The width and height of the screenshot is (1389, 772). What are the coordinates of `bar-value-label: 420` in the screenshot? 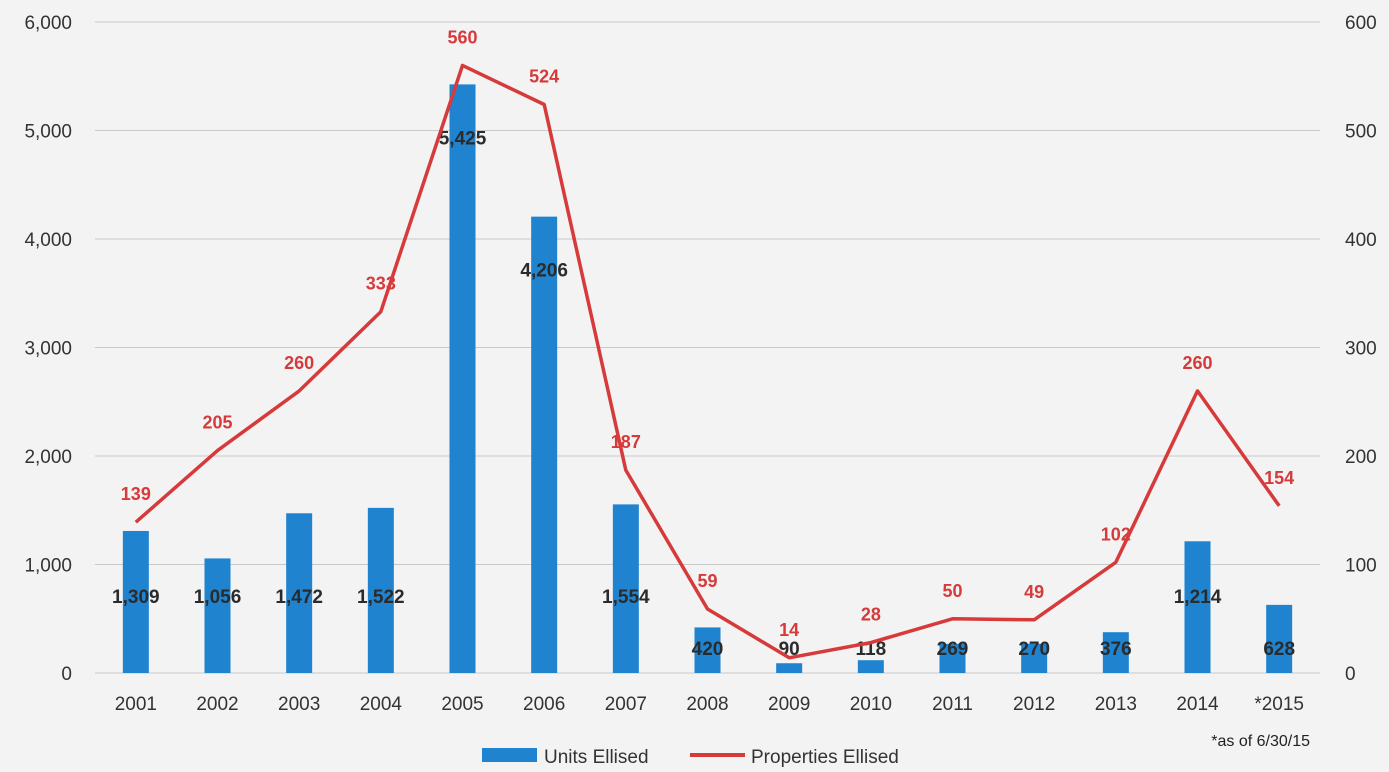 It's located at (708, 649).